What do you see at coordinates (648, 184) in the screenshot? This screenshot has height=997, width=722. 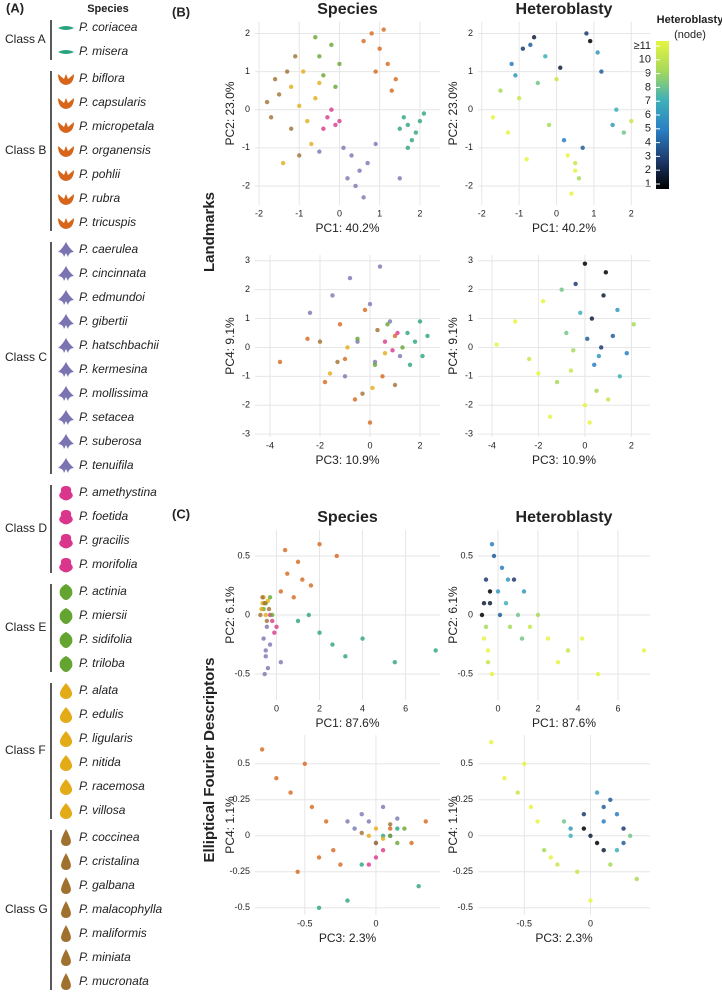 I see `colorbar-tick-label: 1` at bounding box center [648, 184].